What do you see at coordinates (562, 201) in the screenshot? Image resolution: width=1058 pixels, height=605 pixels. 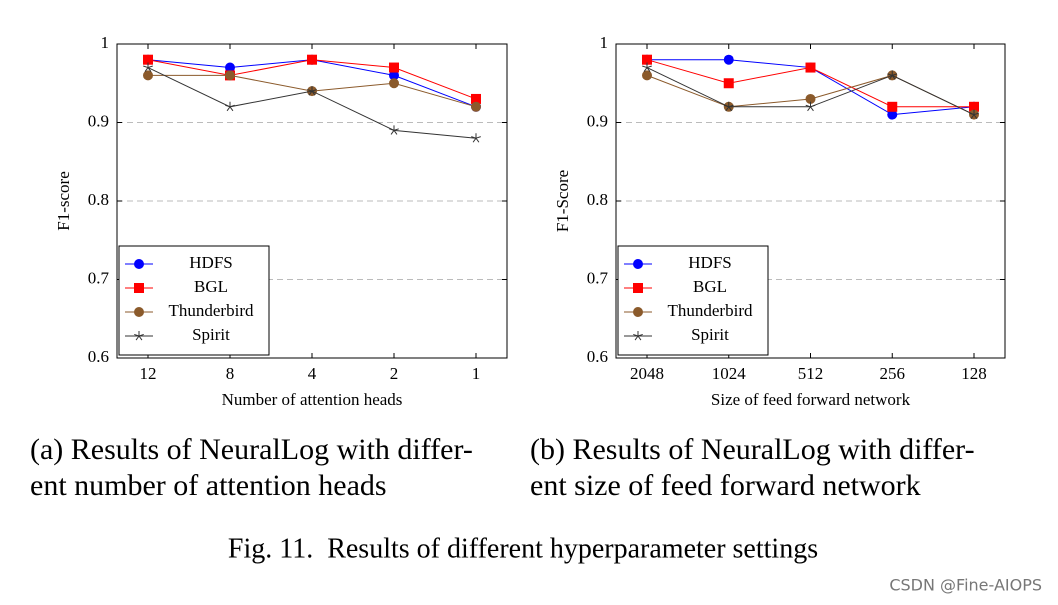 I see `y-axis-title: F1-Score` at bounding box center [562, 201].